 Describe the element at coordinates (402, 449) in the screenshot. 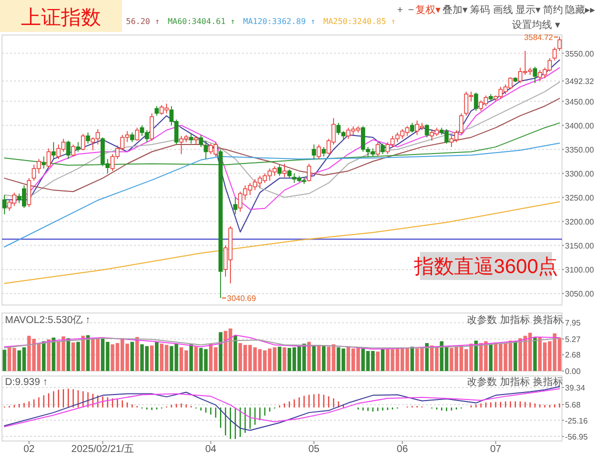

I see `x-tick-label: 06` at that location.